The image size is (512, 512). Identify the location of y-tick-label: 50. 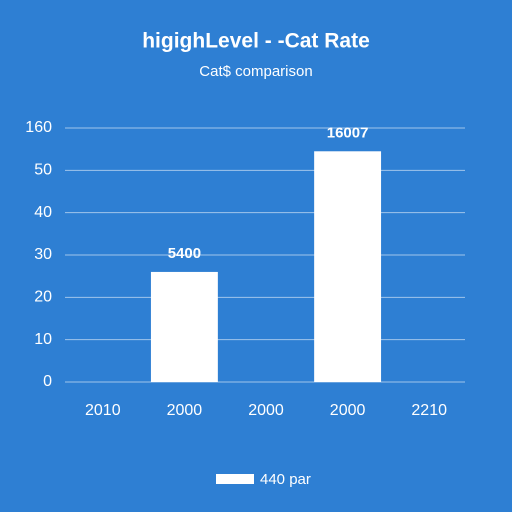
(43, 170).